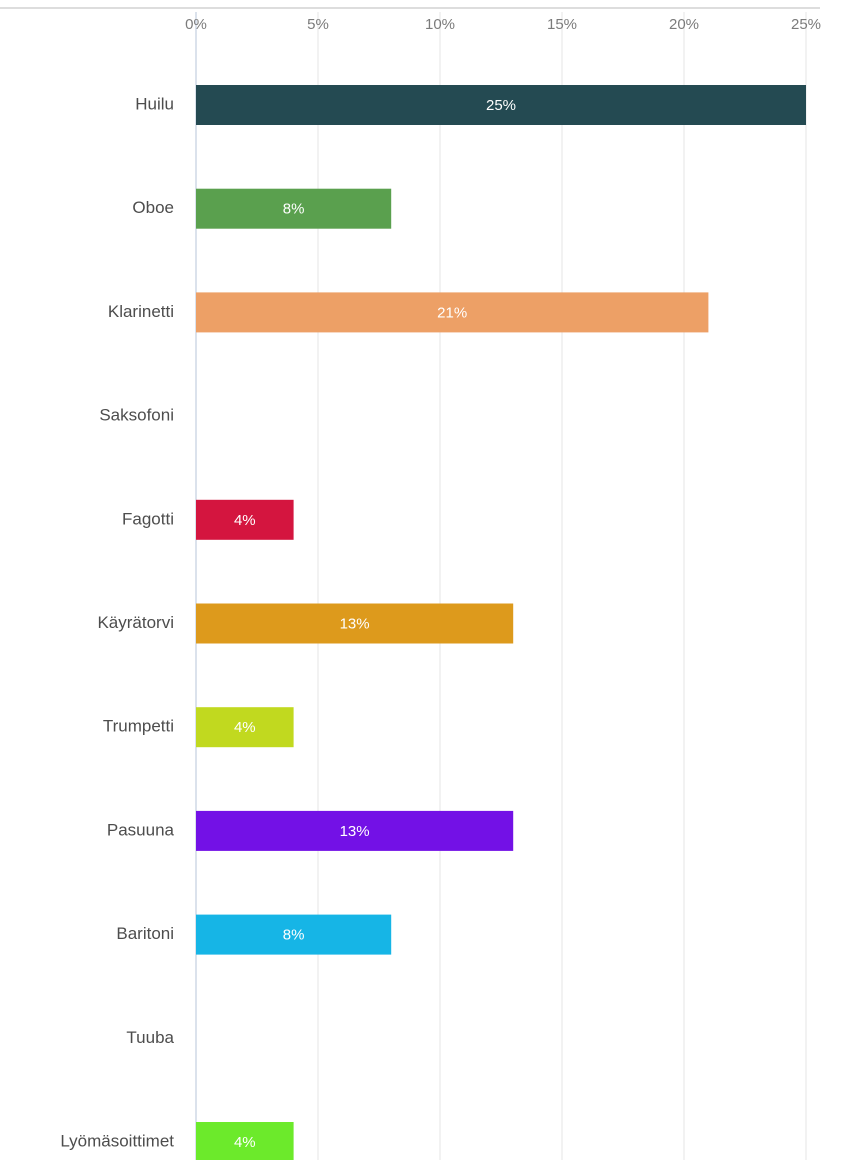 The image size is (846, 1160). Describe the element at coordinates (141, 829) in the screenshot. I see `category-label: Pasuuna` at that location.